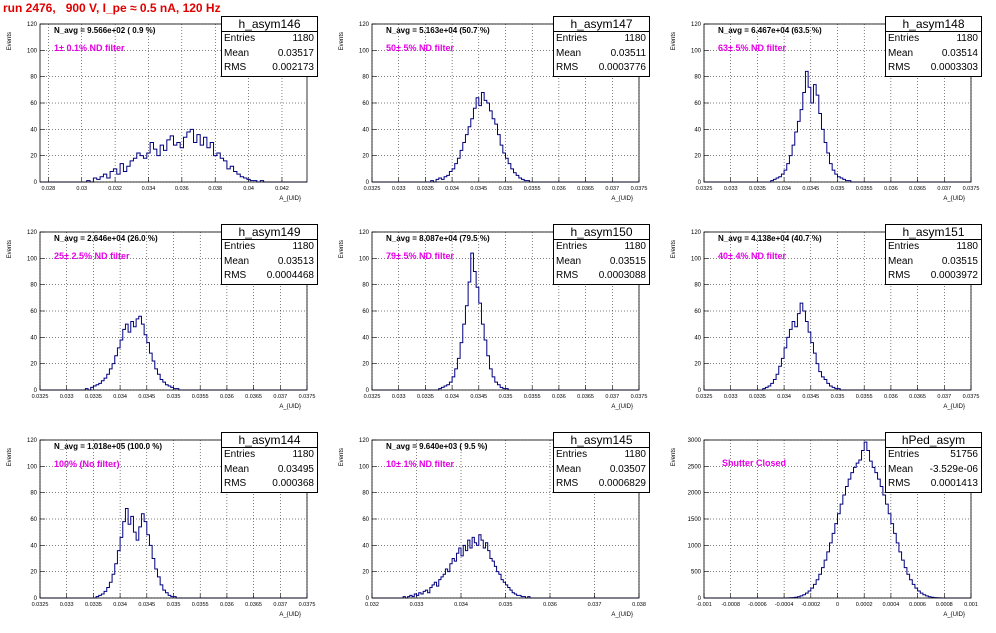  What do you see at coordinates (295, 469) in the screenshot?
I see `stats-mean-value: 0.03495` at bounding box center [295, 469].